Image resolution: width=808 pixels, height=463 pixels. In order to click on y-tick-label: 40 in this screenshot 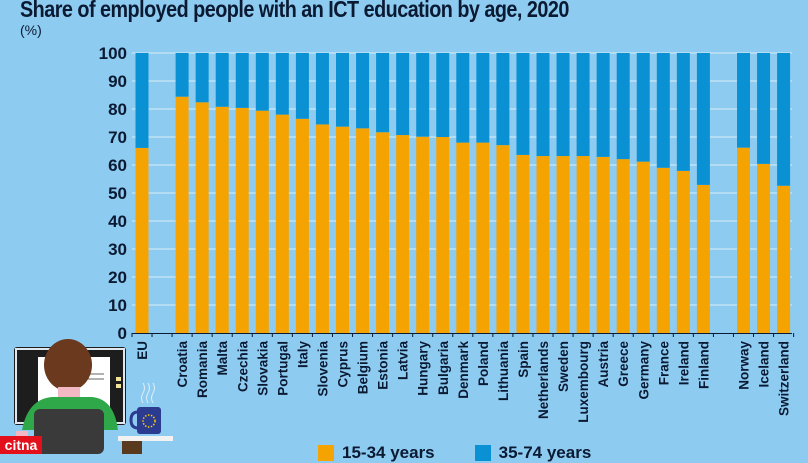, I will do `click(117, 221)`.